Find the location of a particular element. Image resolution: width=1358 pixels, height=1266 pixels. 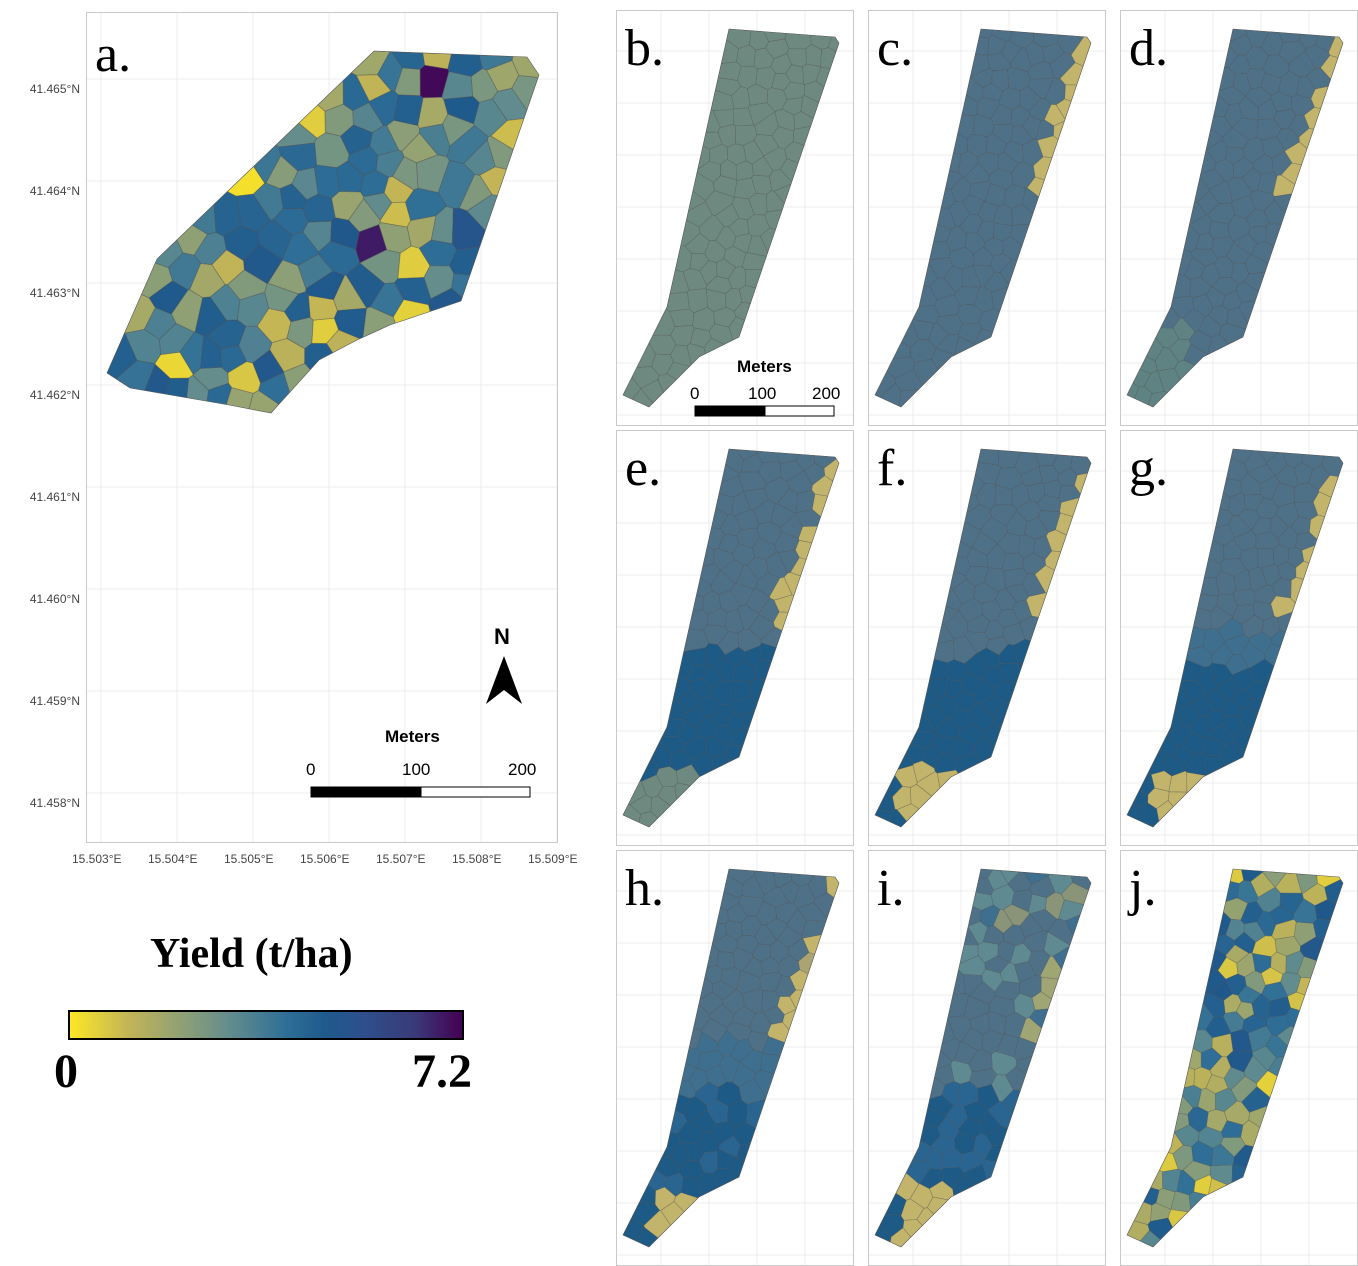

panel-f: f. is located at coordinates (987, 638).